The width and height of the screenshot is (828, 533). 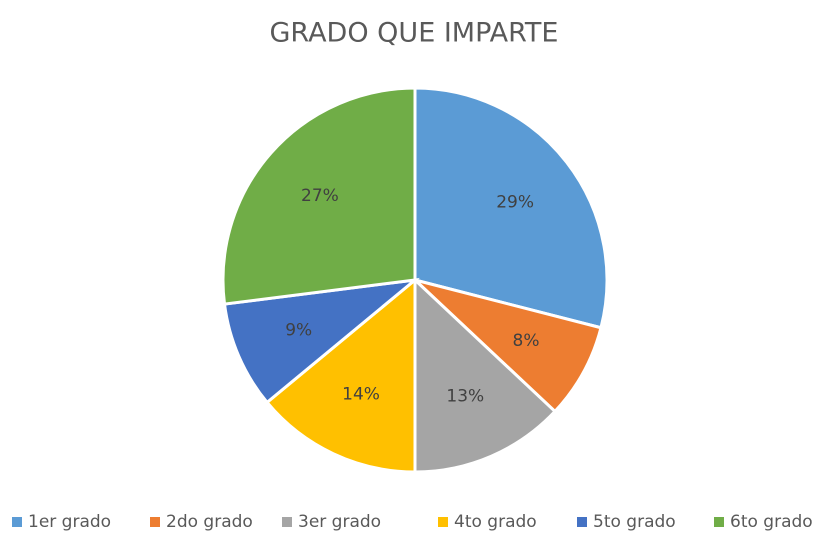 I want to click on legend-label: 5to grado, so click(x=634, y=522).